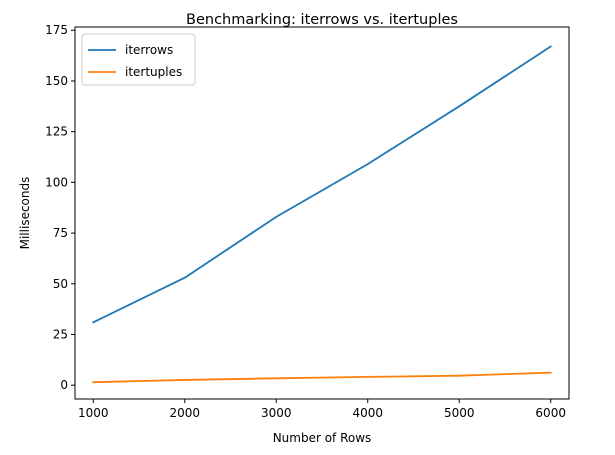 The height and width of the screenshot is (455, 615). Describe the element at coordinates (56, 132) in the screenshot. I see `y-tick-label: 125` at that location.